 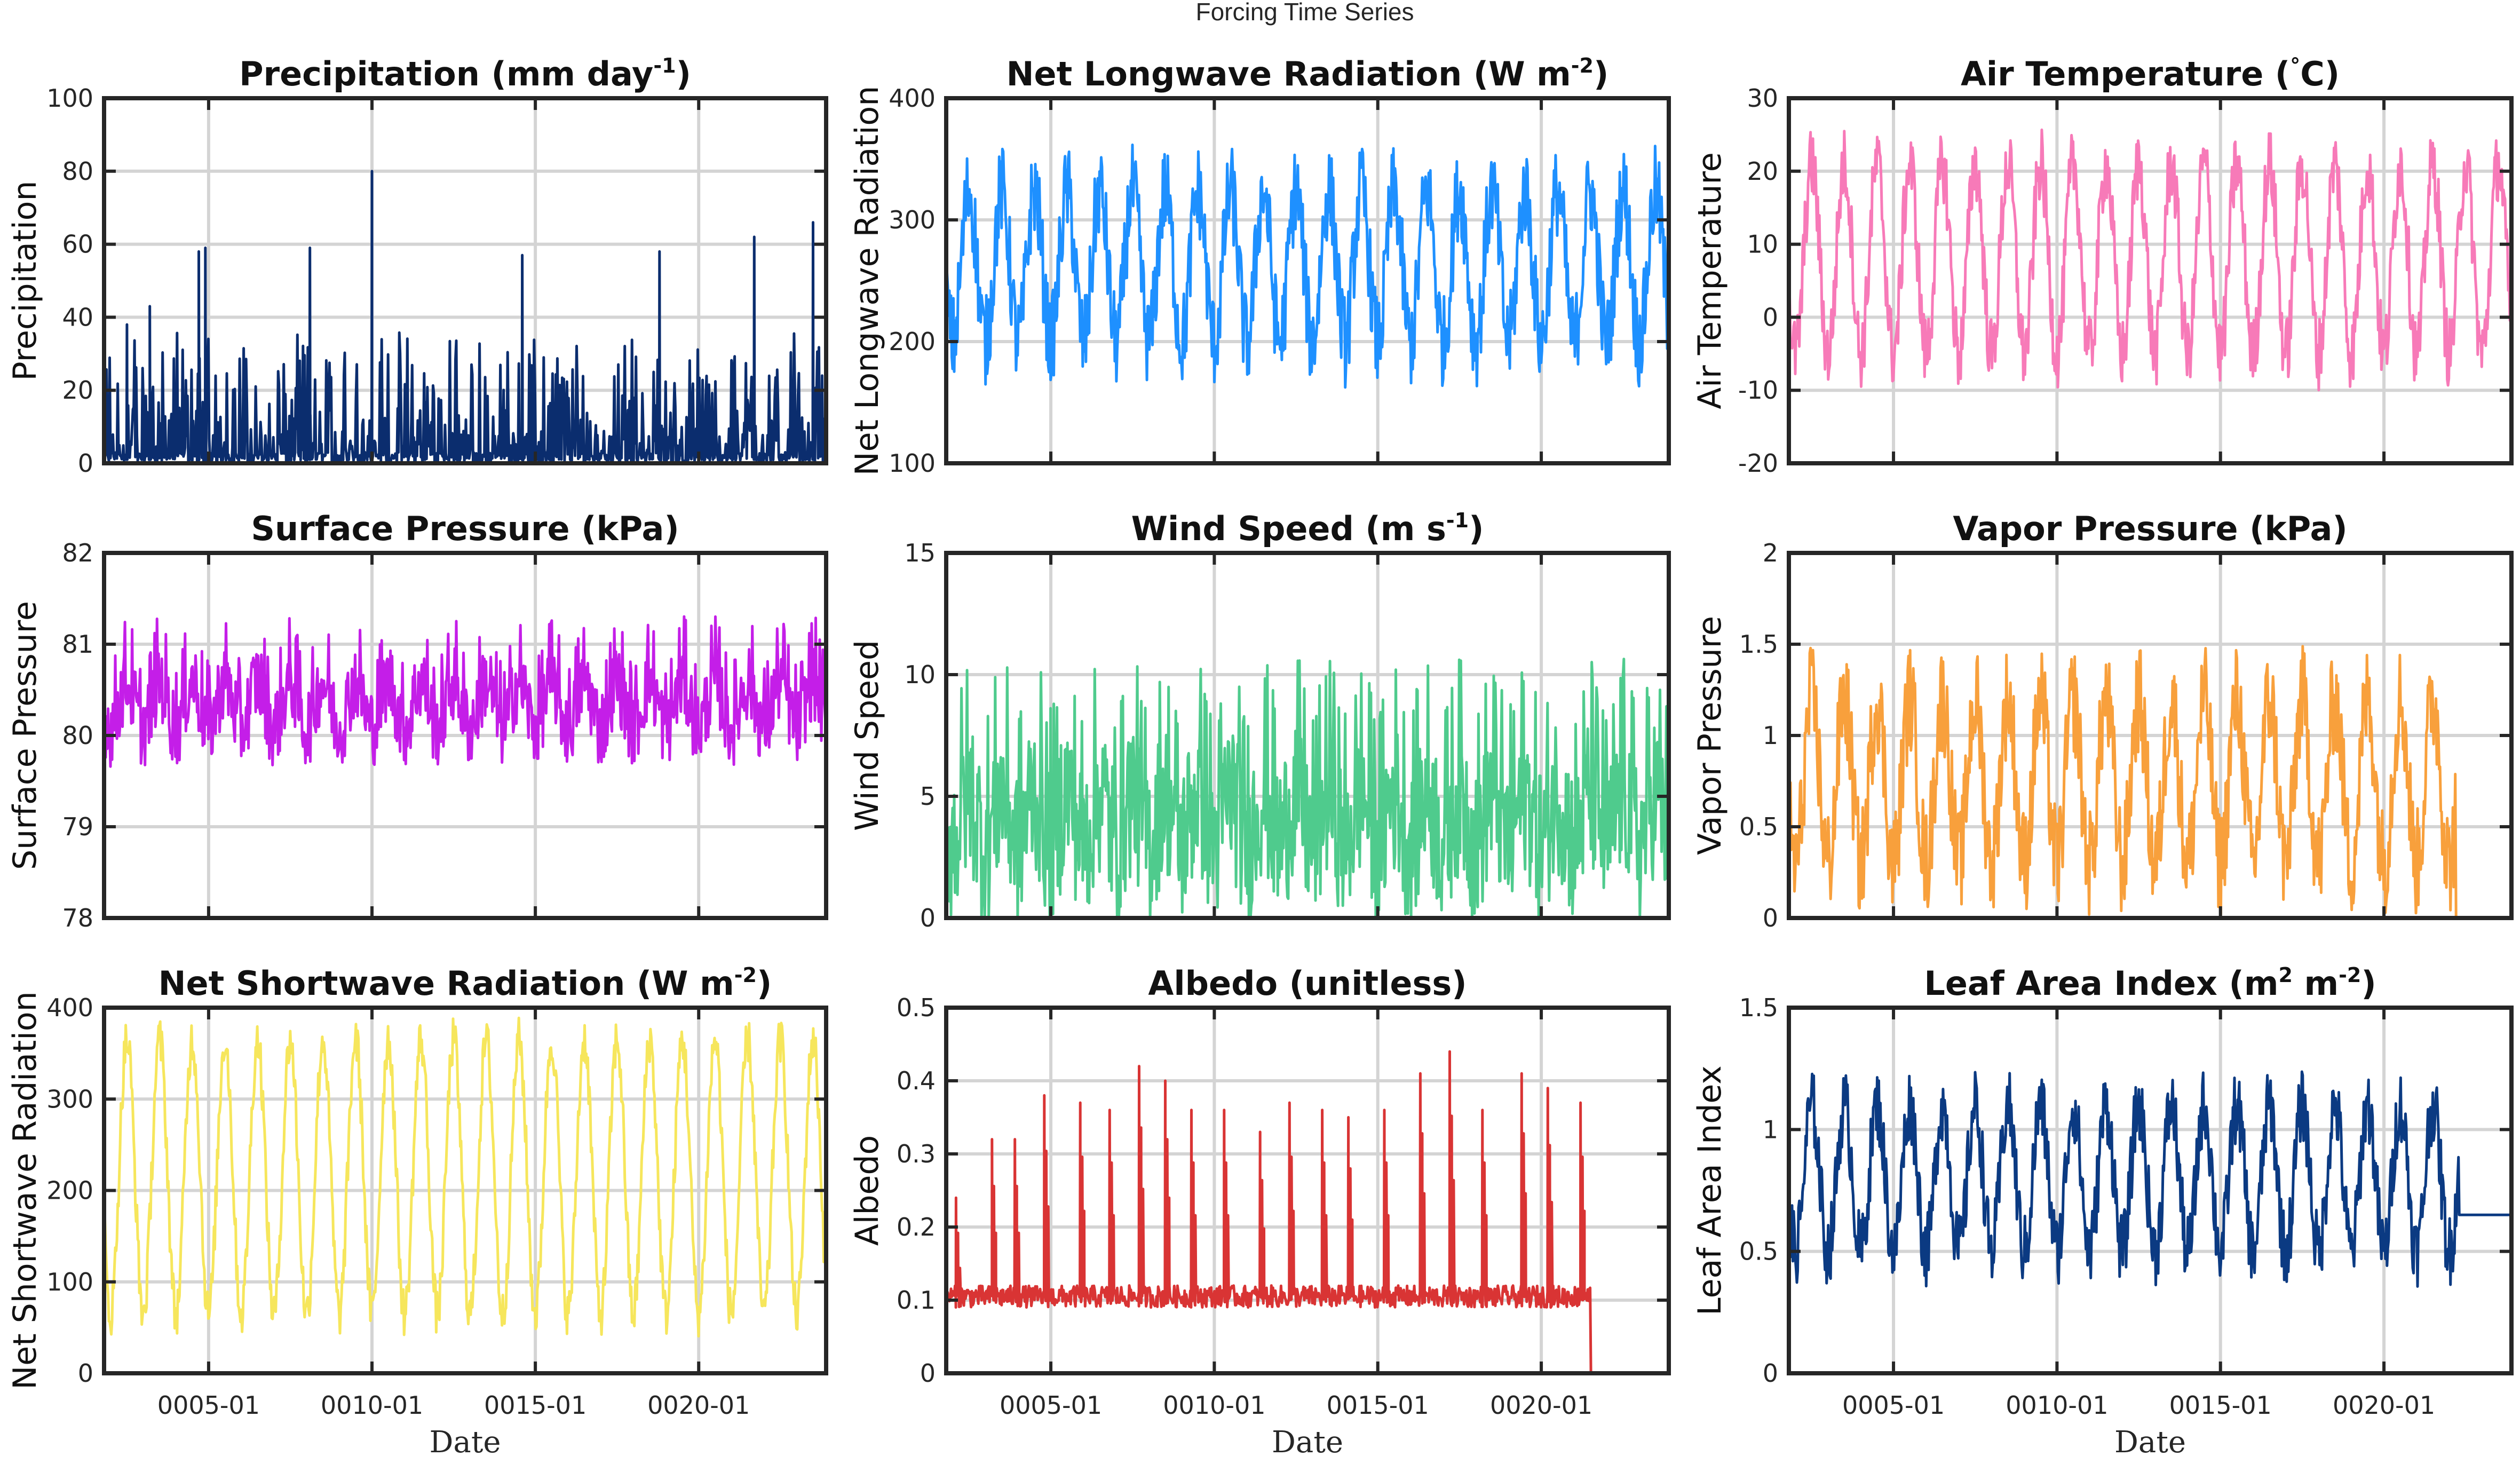 What do you see at coordinates (465, 1177) in the screenshot?
I see `series-line-sw` at bounding box center [465, 1177].